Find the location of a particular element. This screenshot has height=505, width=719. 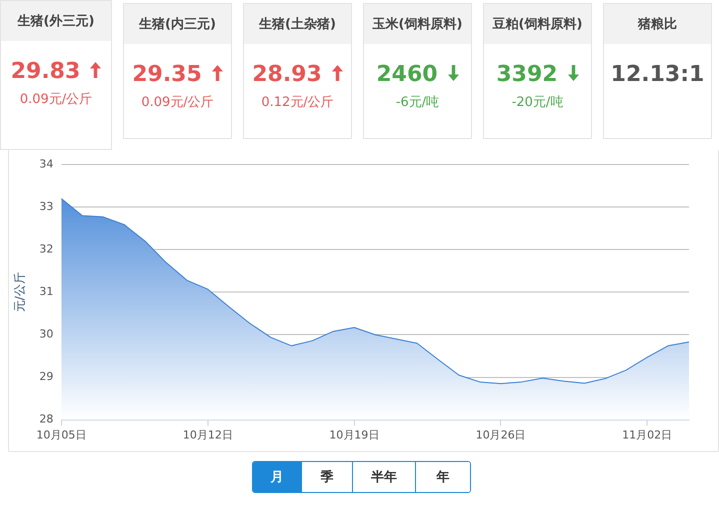

text: 0.12元/公斤 is located at coordinates (297, 102).